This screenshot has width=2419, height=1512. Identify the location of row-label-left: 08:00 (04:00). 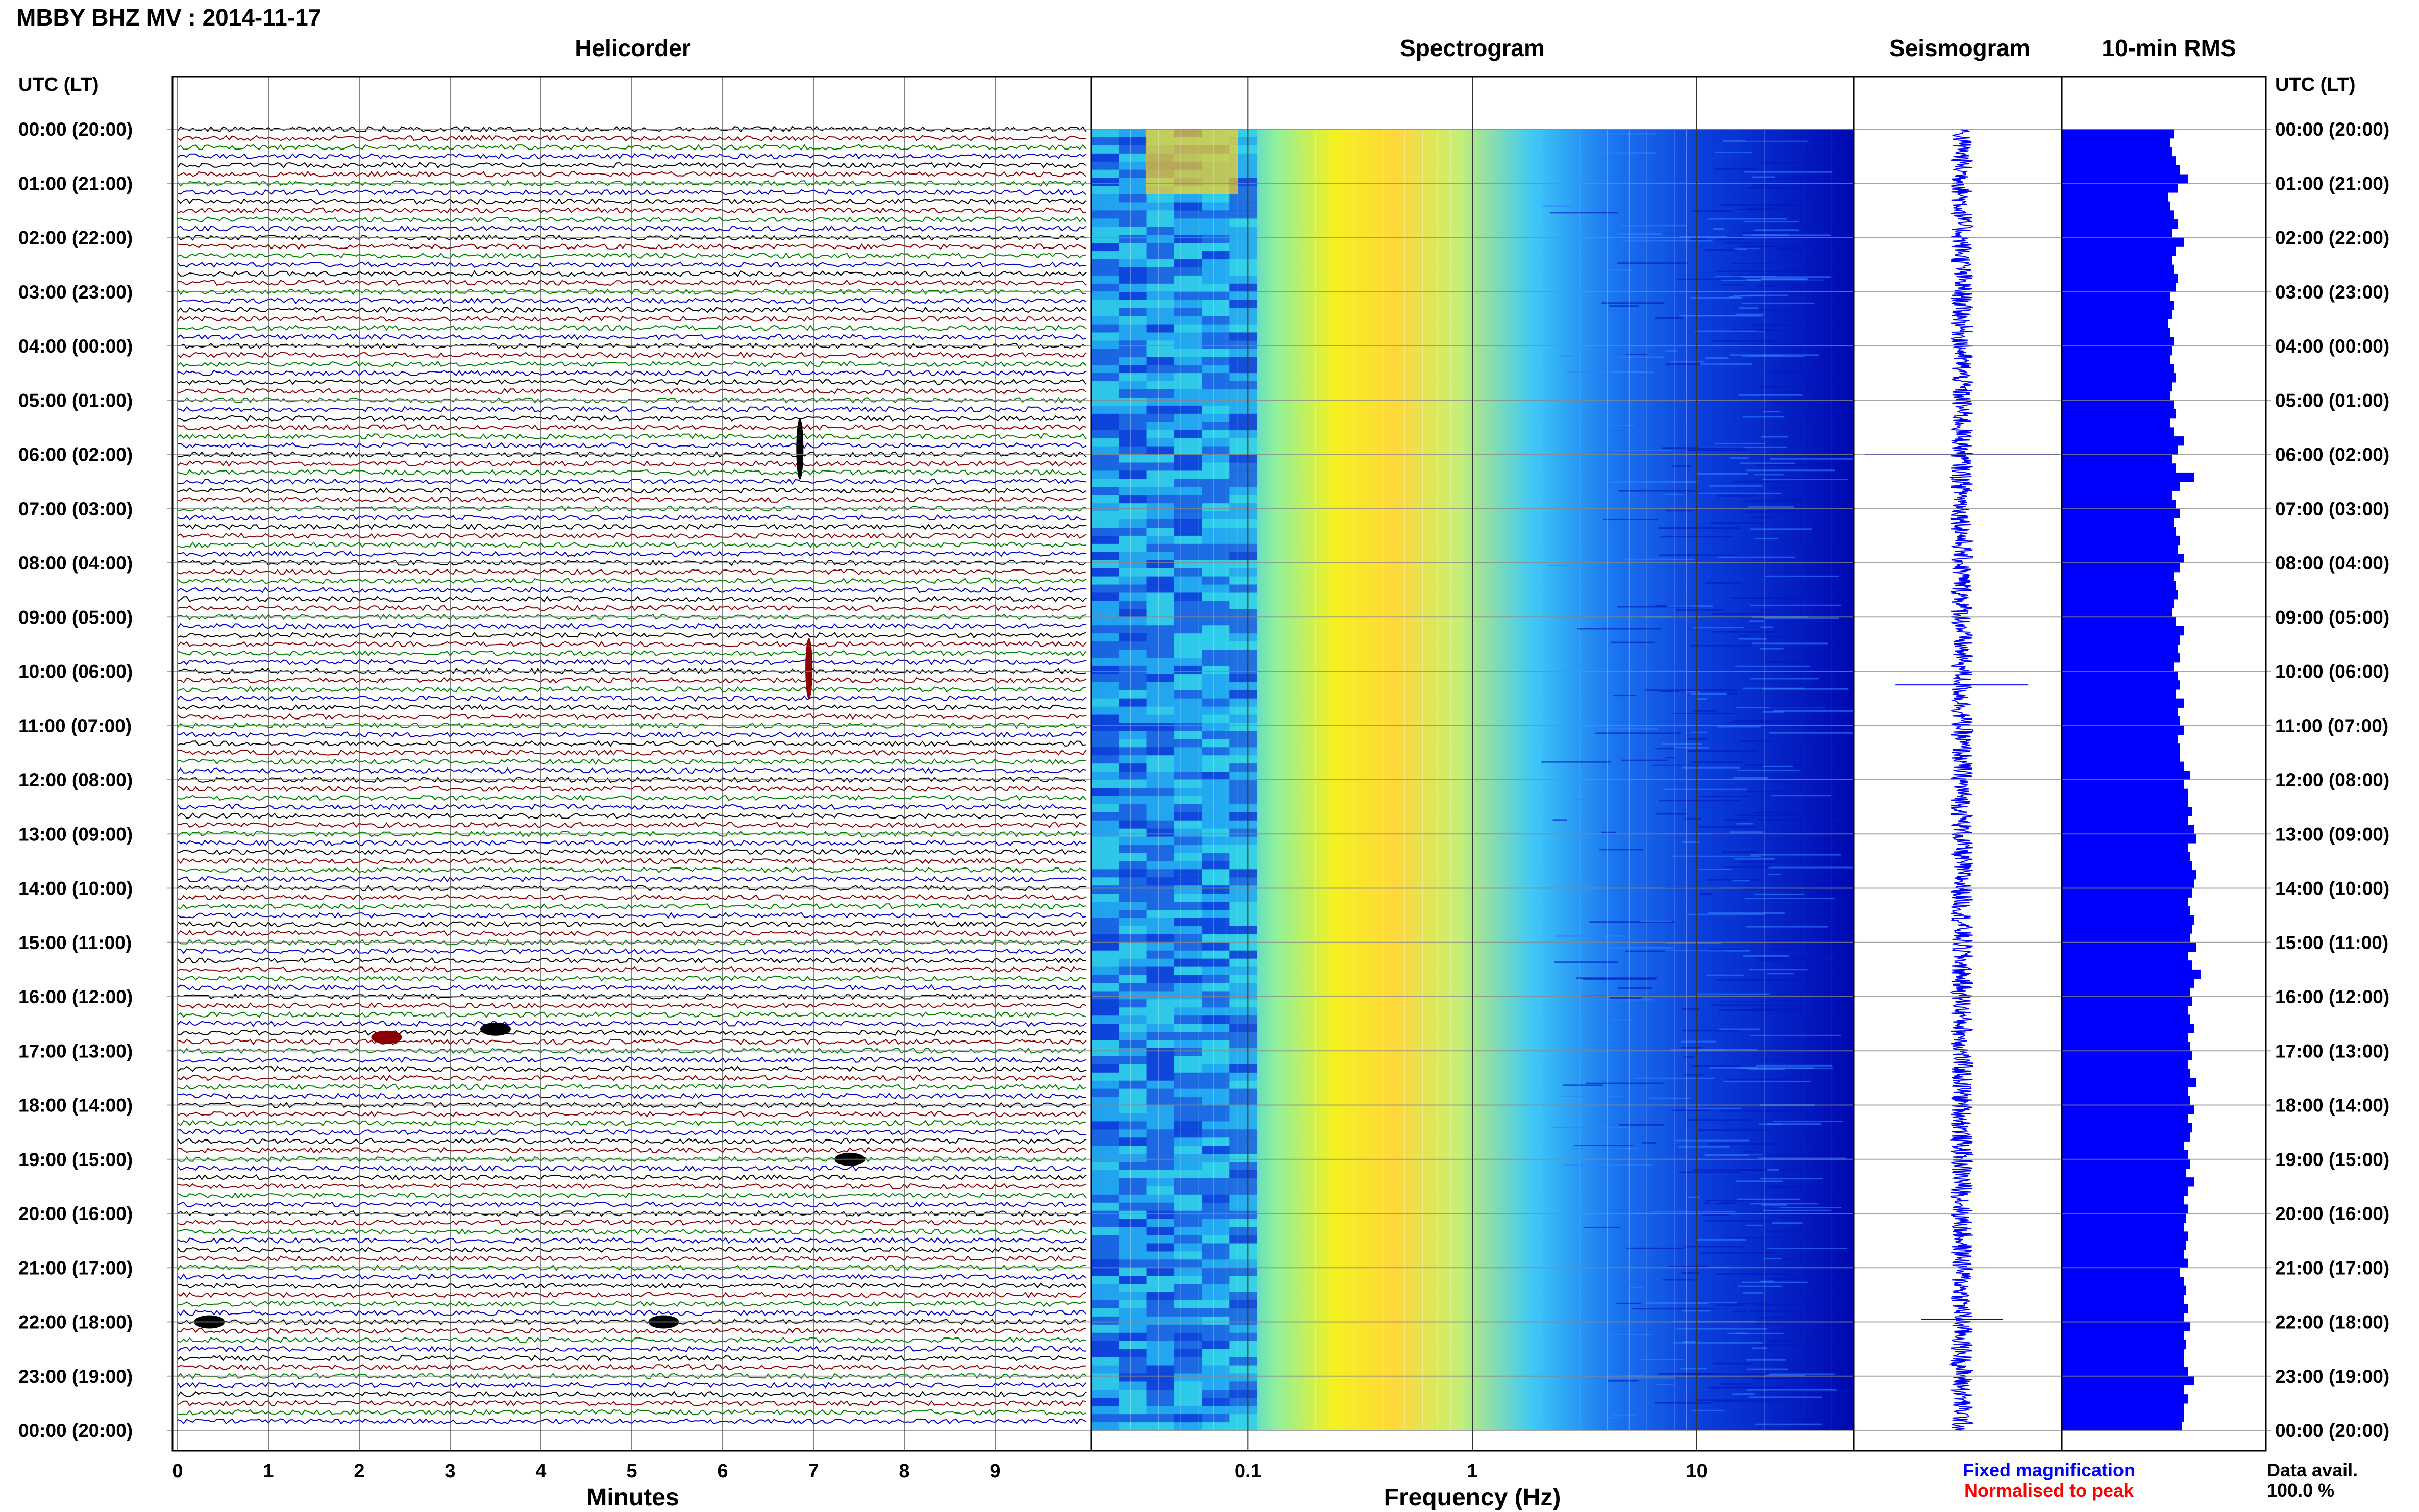
(75, 563).